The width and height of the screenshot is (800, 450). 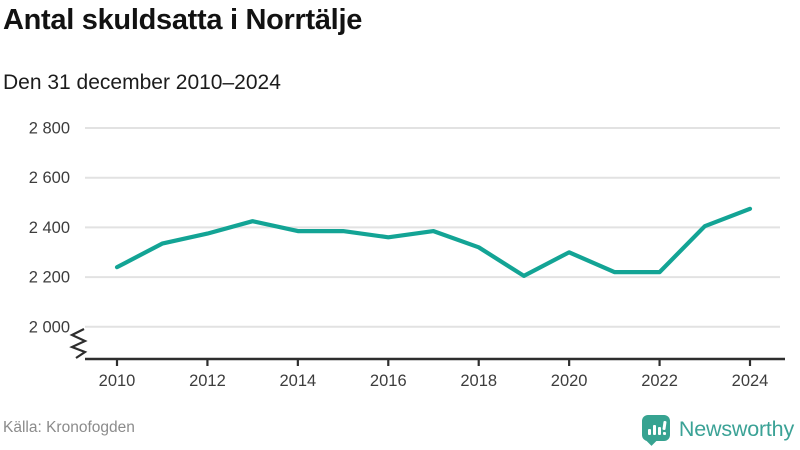 I want to click on speech-bubble-bar-chart-icon, so click(x=655, y=430).